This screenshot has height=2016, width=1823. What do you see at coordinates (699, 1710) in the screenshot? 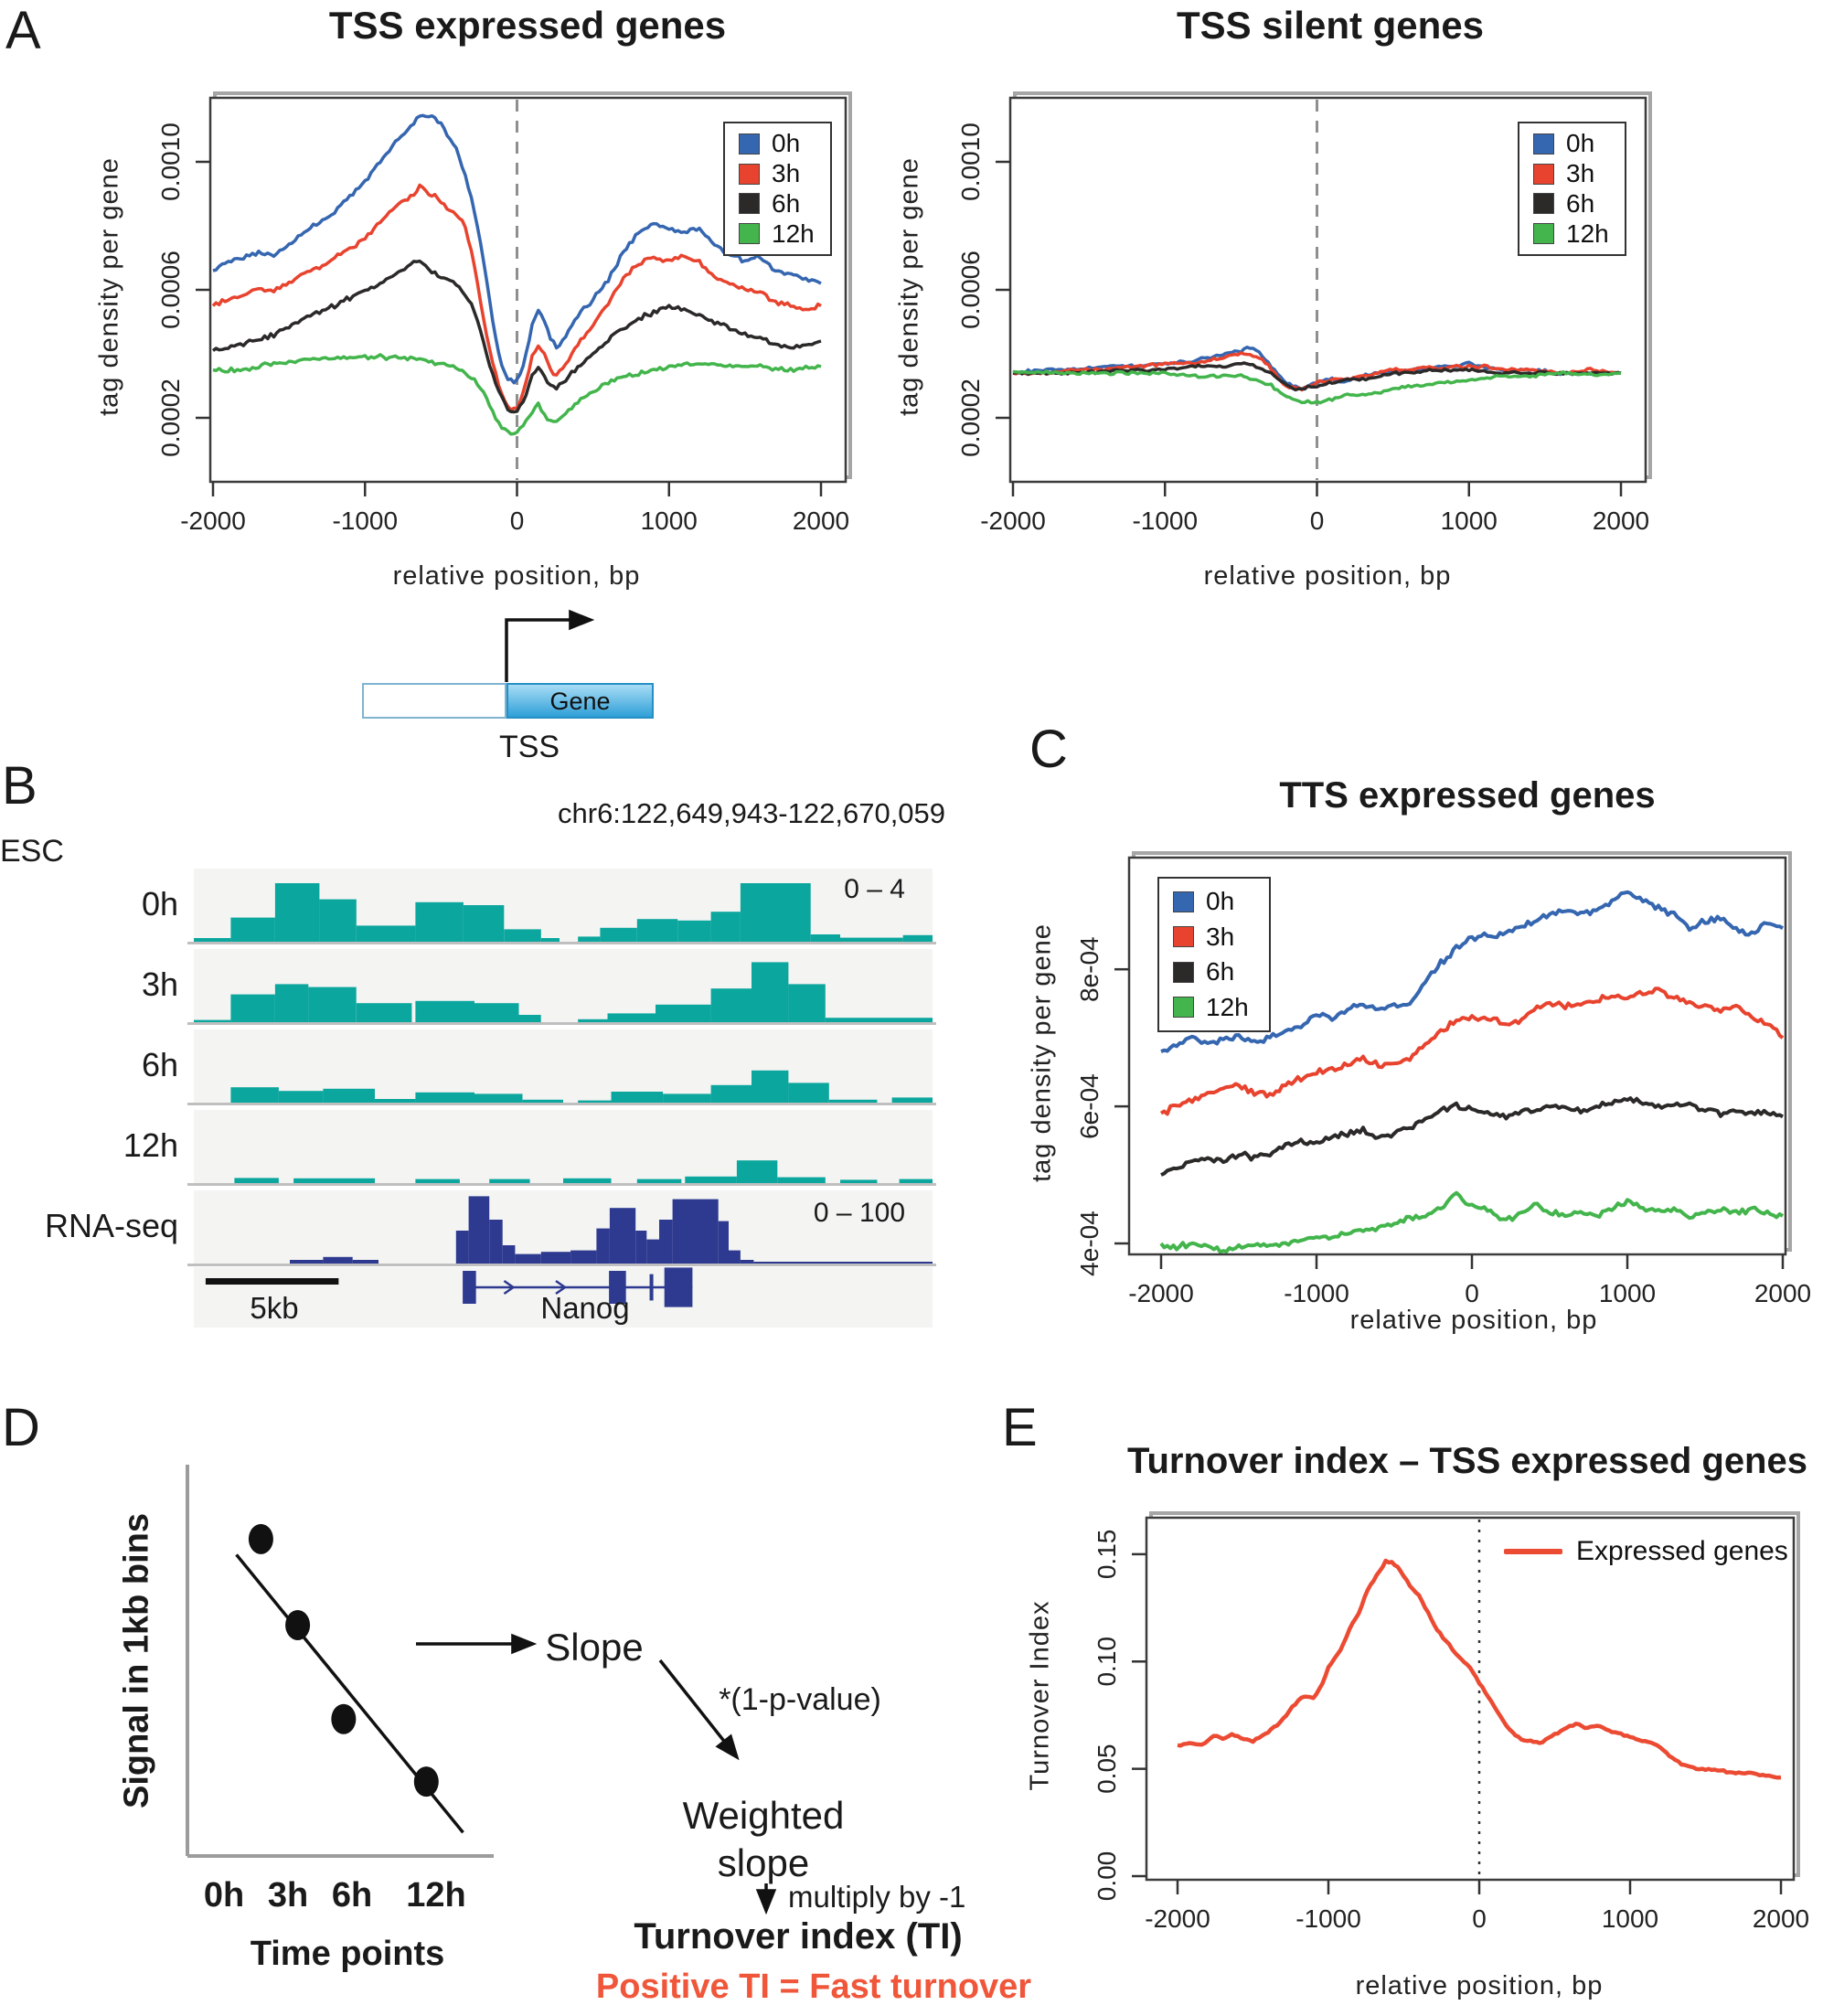
I see `arrow-to-weighted-slope` at bounding box center [699, 1710].